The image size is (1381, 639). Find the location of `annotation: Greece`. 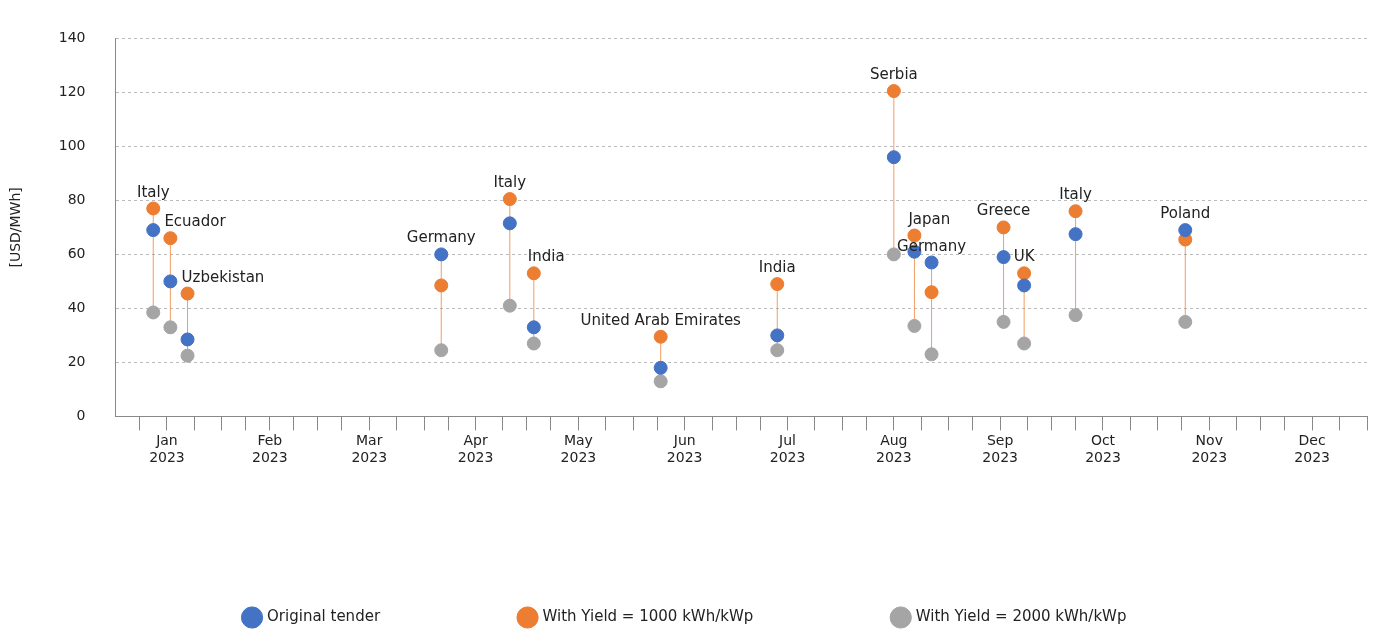

annotation: Greece is located at coordinates (1003, 210).